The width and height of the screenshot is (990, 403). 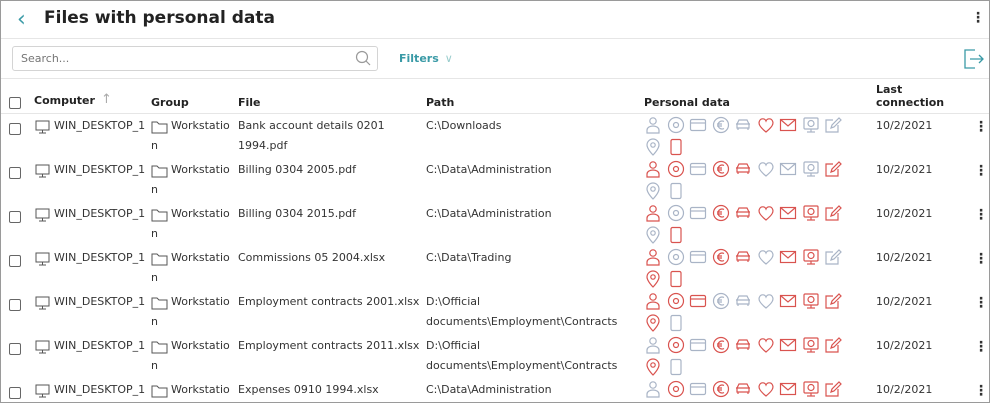 What do you see at coordinates (522, 365) in the screenshot?
I see `file-path-wrap: documents\Employment\Contracts` at bounding box center [522, 365].